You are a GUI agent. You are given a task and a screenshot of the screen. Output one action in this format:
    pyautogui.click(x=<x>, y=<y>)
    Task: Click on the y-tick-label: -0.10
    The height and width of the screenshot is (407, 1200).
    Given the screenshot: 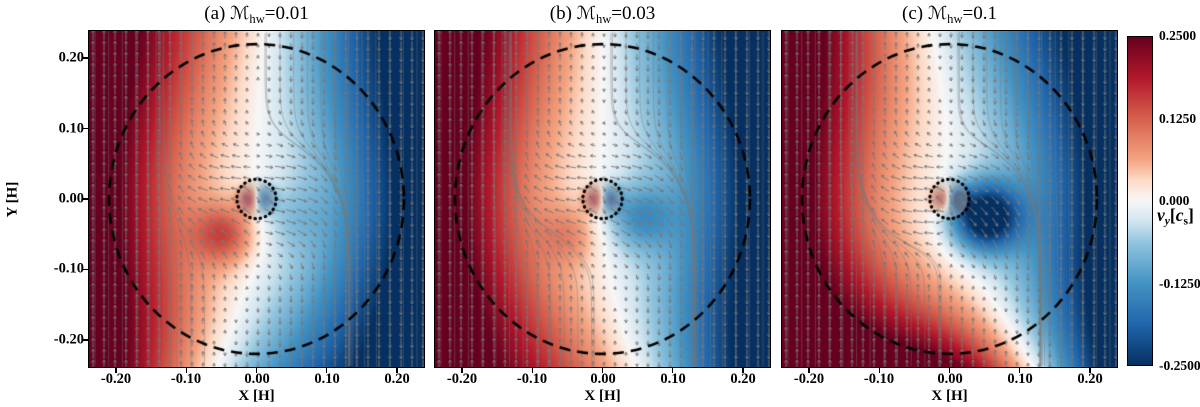 What is the action you would take?
    pyautogui.click(x=68, y=268)
    